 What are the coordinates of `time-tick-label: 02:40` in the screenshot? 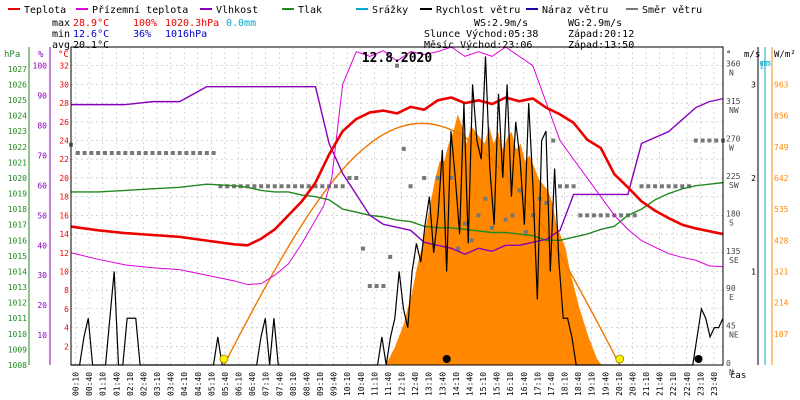 It's located at (143, 384).